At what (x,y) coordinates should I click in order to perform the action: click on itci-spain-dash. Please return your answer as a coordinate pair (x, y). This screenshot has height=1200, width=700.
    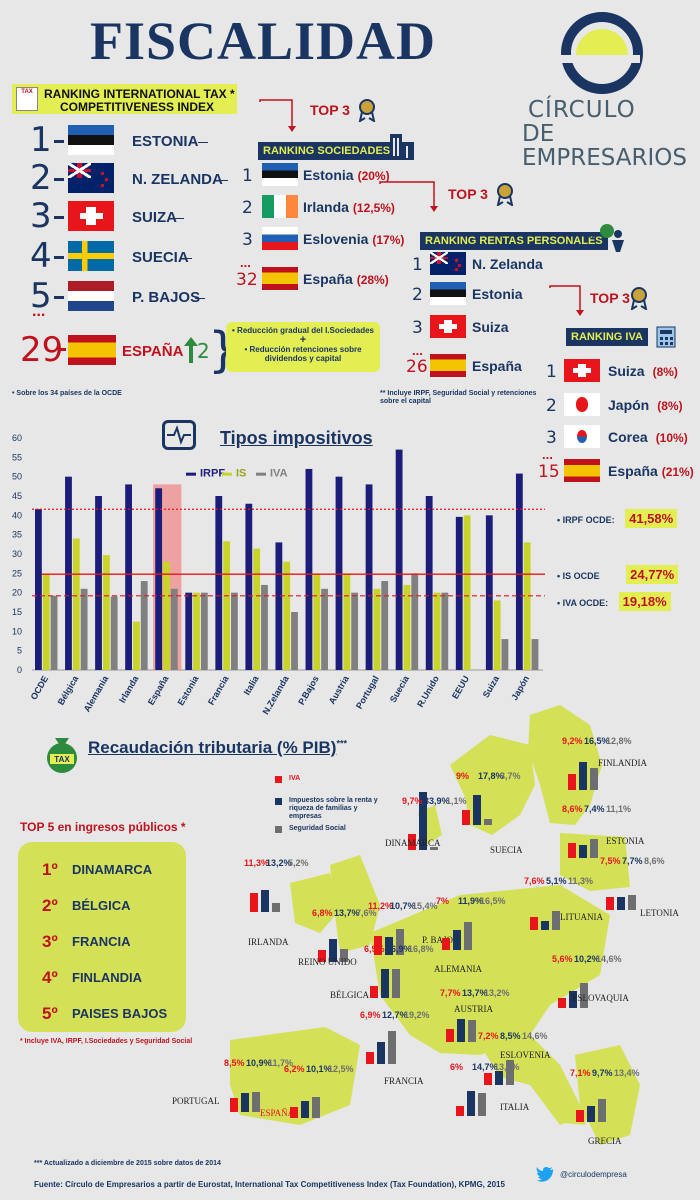
    Looking at the image, I should click on (62, 349).